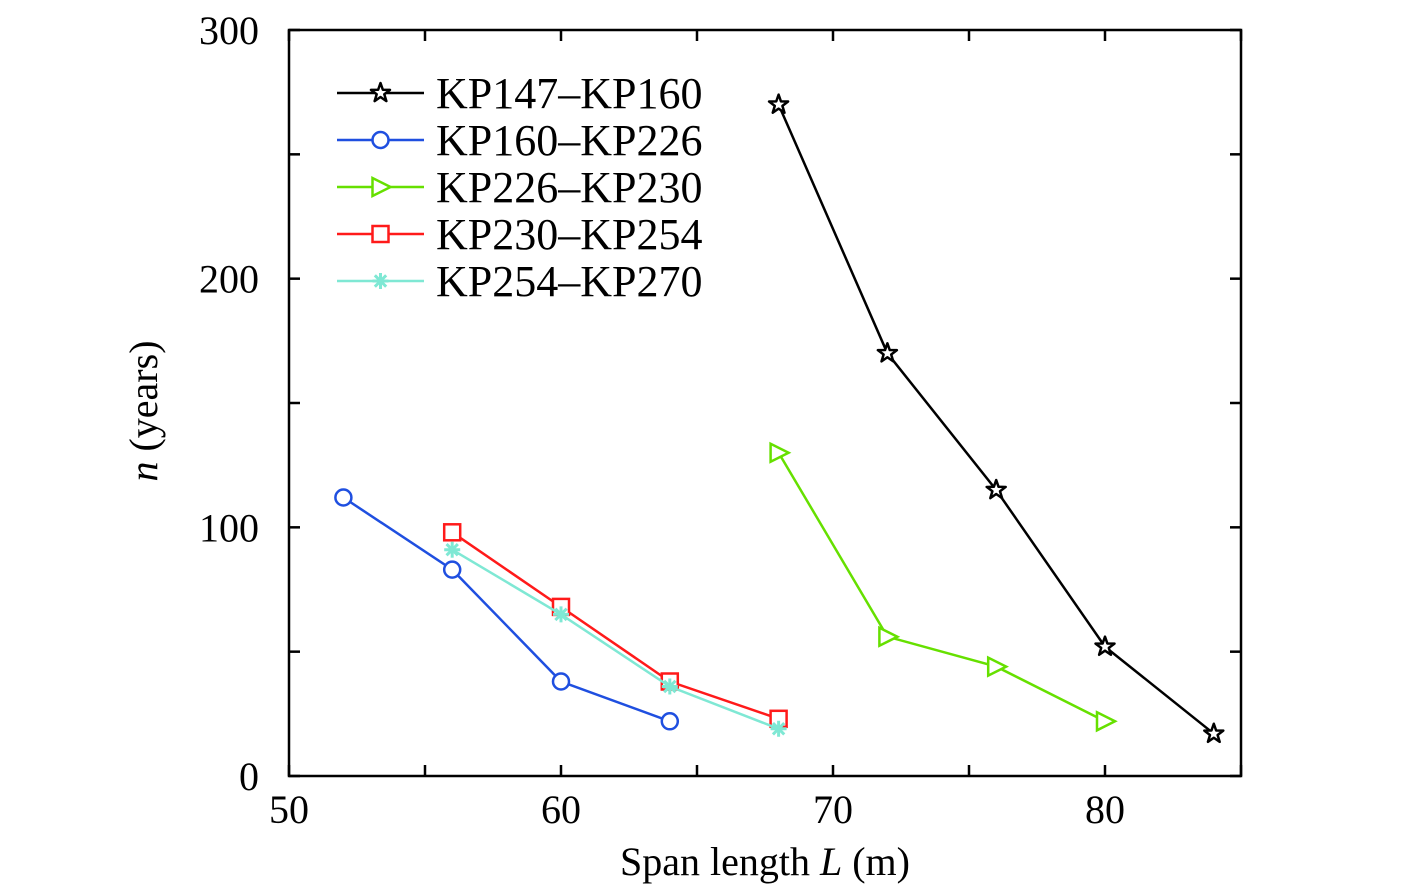 The image size is (1418, 889). What do you see at coordinates (229, 30) in the screenshot?
I see `y-tick-label: 300` at bounding box center [229, 30].